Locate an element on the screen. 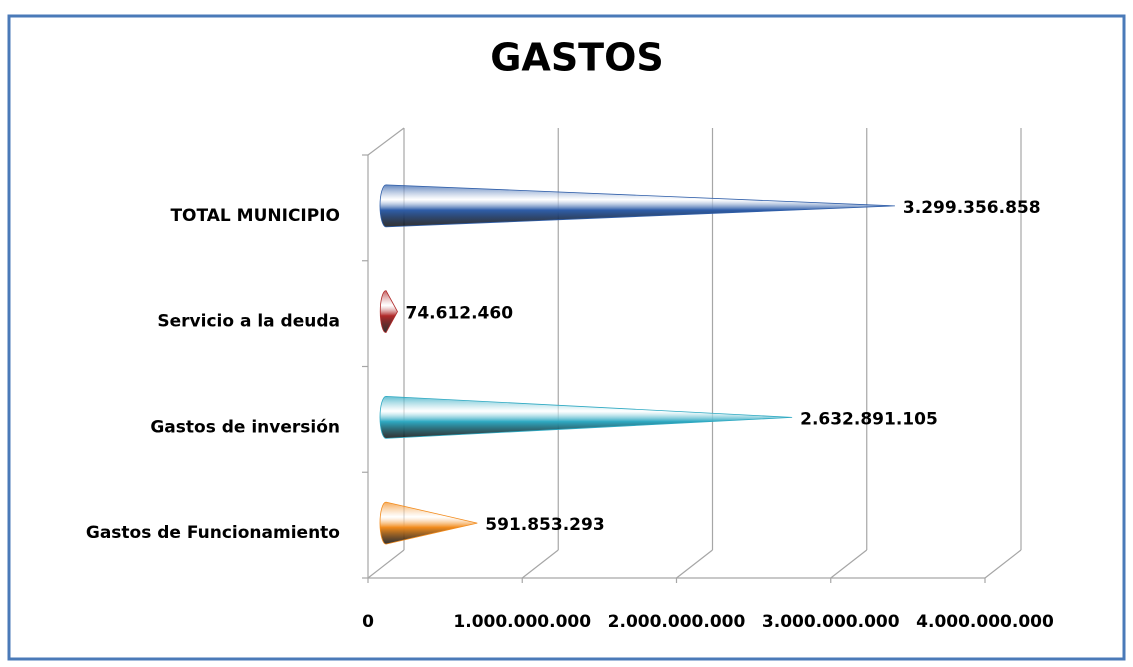  y-tick-label: TOTAL MUNICIPIO is located at coordinates (255, 216).